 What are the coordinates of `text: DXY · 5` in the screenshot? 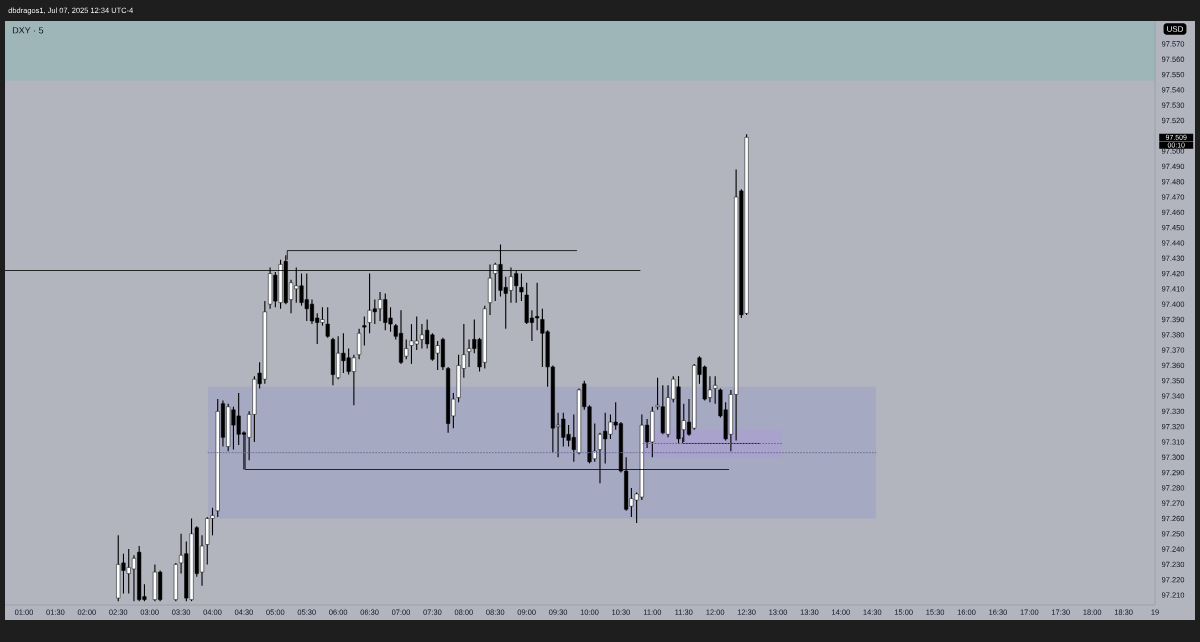 It's located at (28, 30).